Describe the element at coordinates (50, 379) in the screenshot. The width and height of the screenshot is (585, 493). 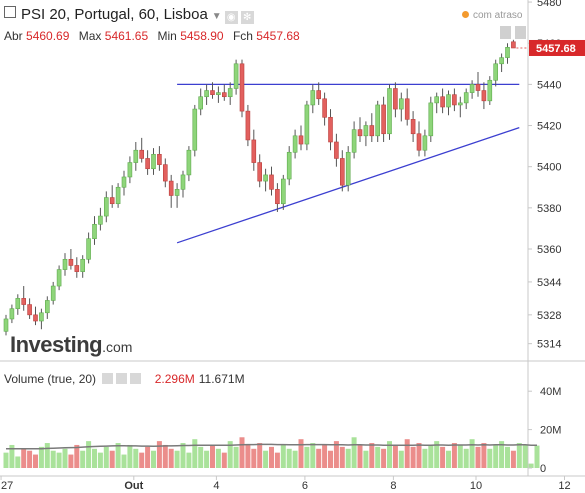
I see `volume-indicator-label: Volume (true, 20)` at that location.